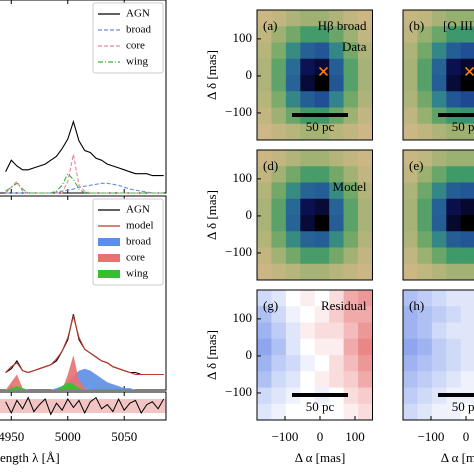 The height and width of the screenshot is (474, 474). What do you see at coordinates (243, 317) in the screenshot?
I see `y-tick-label: 100` at bounding box center [243, 317].